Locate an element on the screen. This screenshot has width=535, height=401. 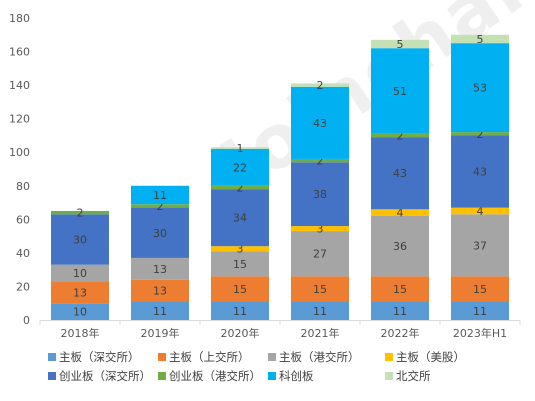
y-tick-label: 140 is located at coordinates (19, 85).